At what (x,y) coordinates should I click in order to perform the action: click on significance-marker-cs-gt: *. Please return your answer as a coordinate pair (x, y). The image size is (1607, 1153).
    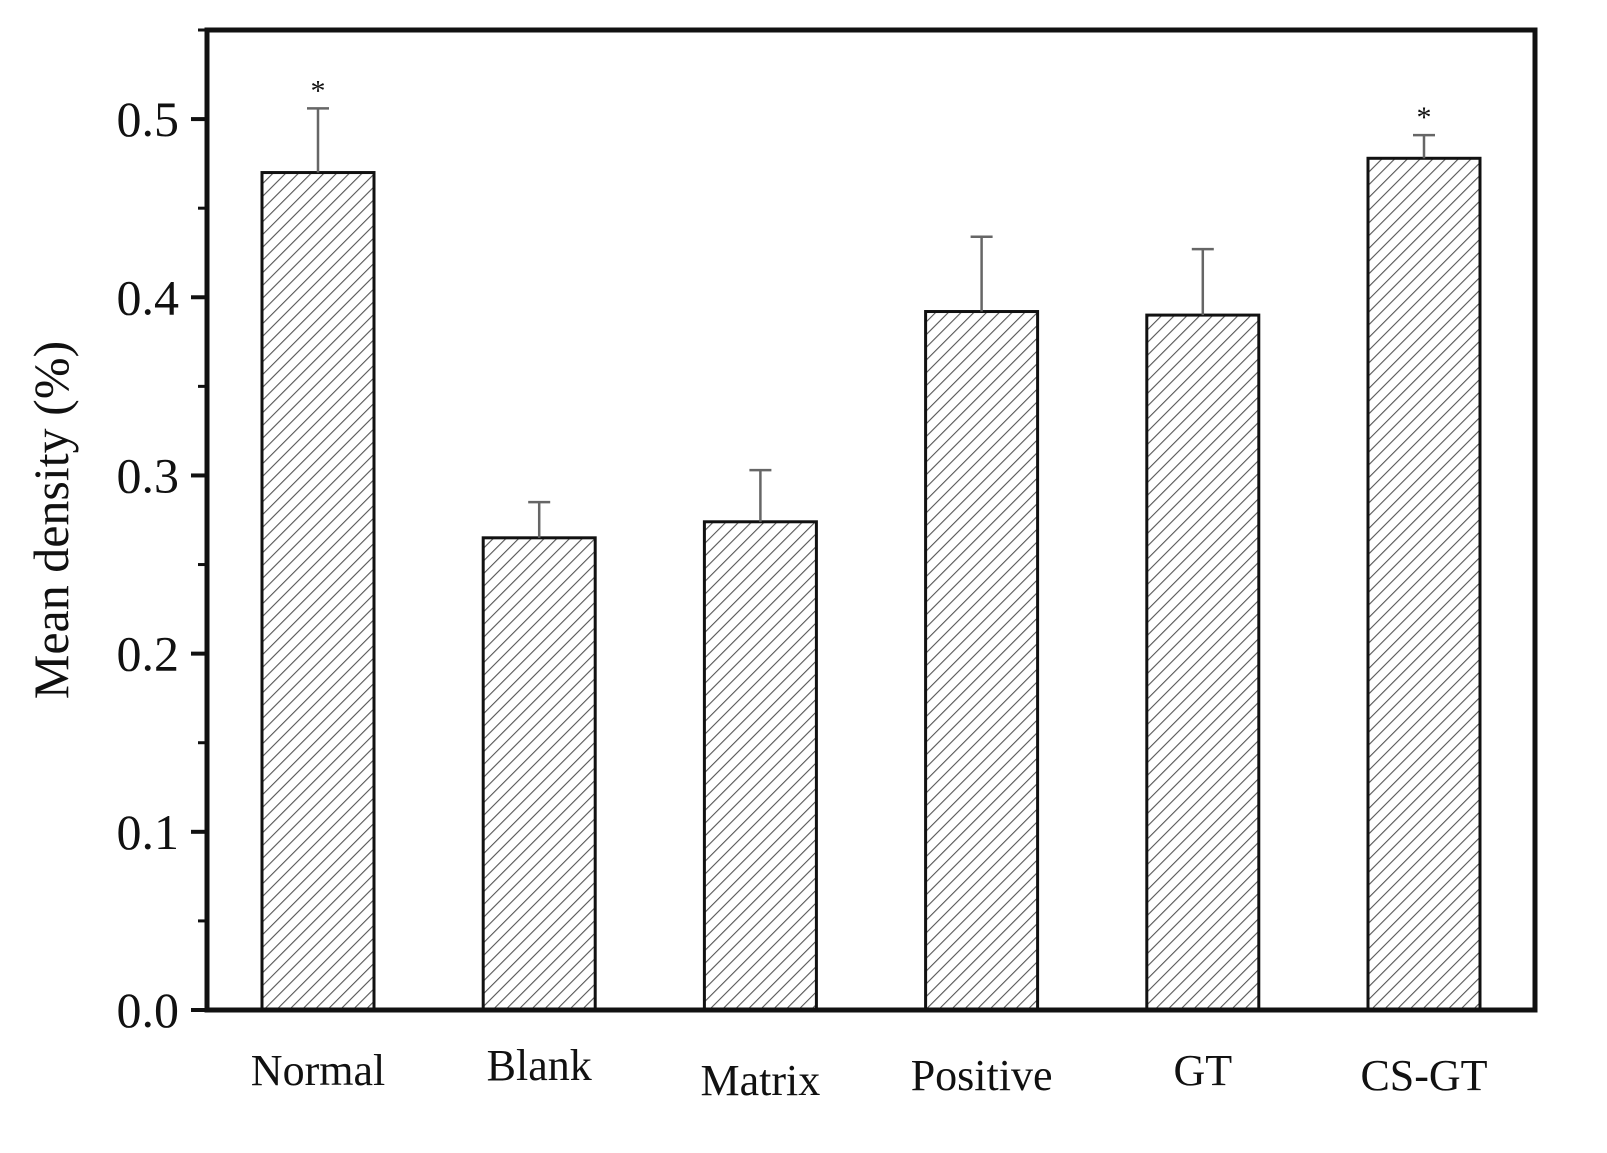
    Looking at the image, I should click on (1424, 117).